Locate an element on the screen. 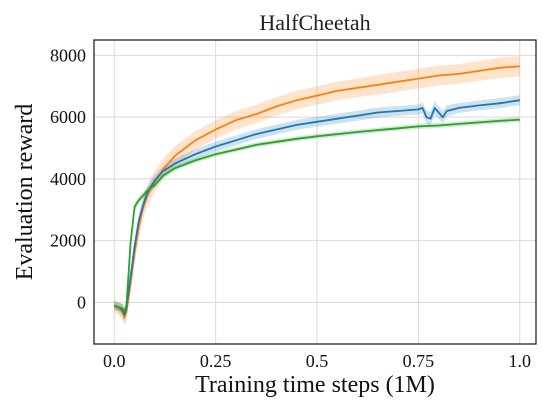  y-tick-label: 4000 is located at coordinates (68, 179).